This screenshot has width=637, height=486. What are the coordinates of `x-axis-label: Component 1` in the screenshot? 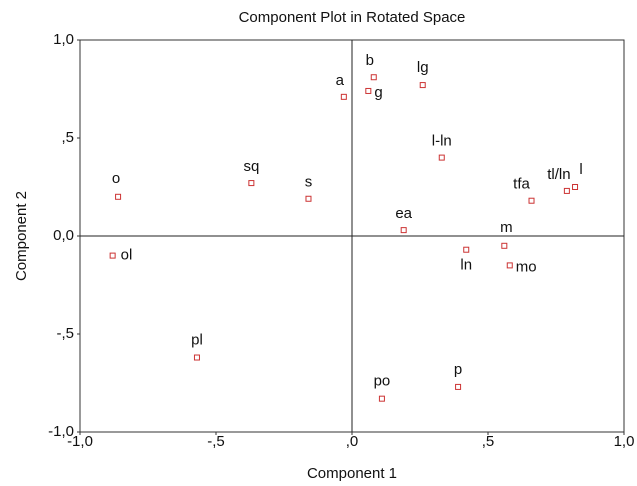 It's located at (352, 473).